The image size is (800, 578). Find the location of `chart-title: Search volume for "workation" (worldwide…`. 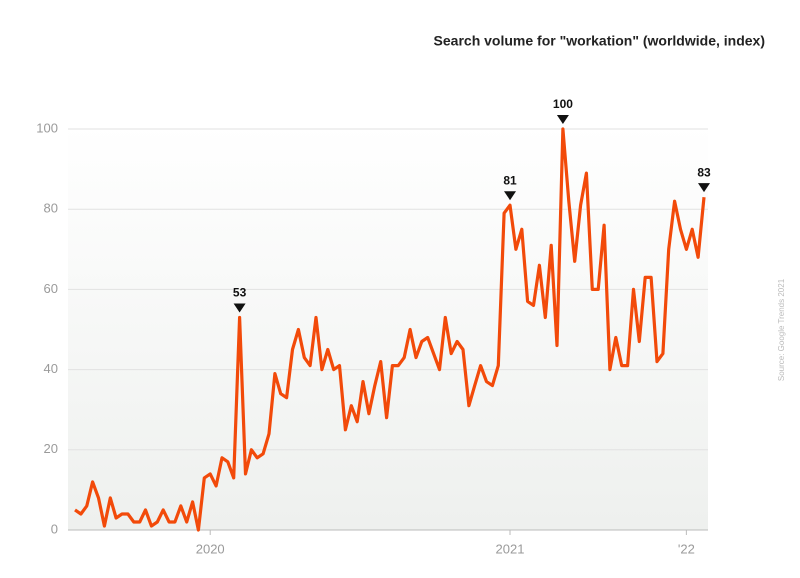

chart-title: Search volume for "workation" (worldwide… is located at coordinates (599, 41).